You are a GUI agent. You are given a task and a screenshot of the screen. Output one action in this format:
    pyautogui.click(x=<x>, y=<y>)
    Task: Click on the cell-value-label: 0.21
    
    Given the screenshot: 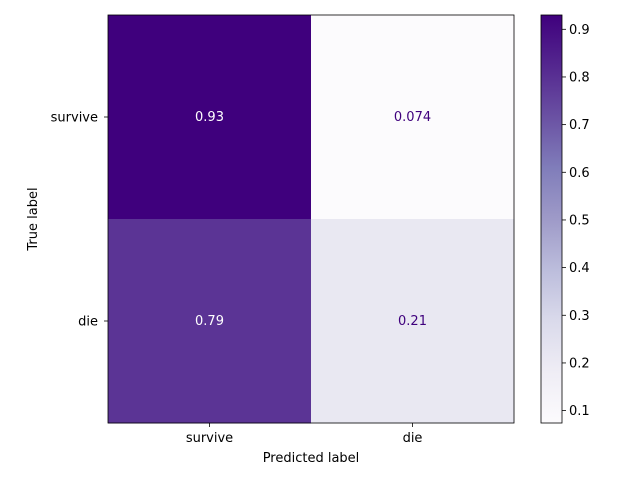 What is the action you would take?
    pyautogui.click(x=412, y=321)
    